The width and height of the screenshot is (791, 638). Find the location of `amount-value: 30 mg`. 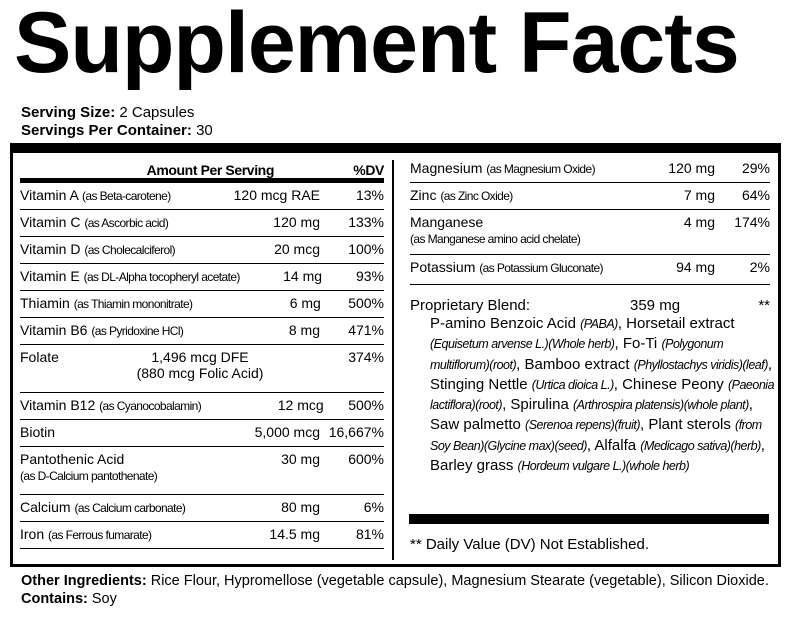

amount-value: 30 mg is located at coordinates (300, 459).